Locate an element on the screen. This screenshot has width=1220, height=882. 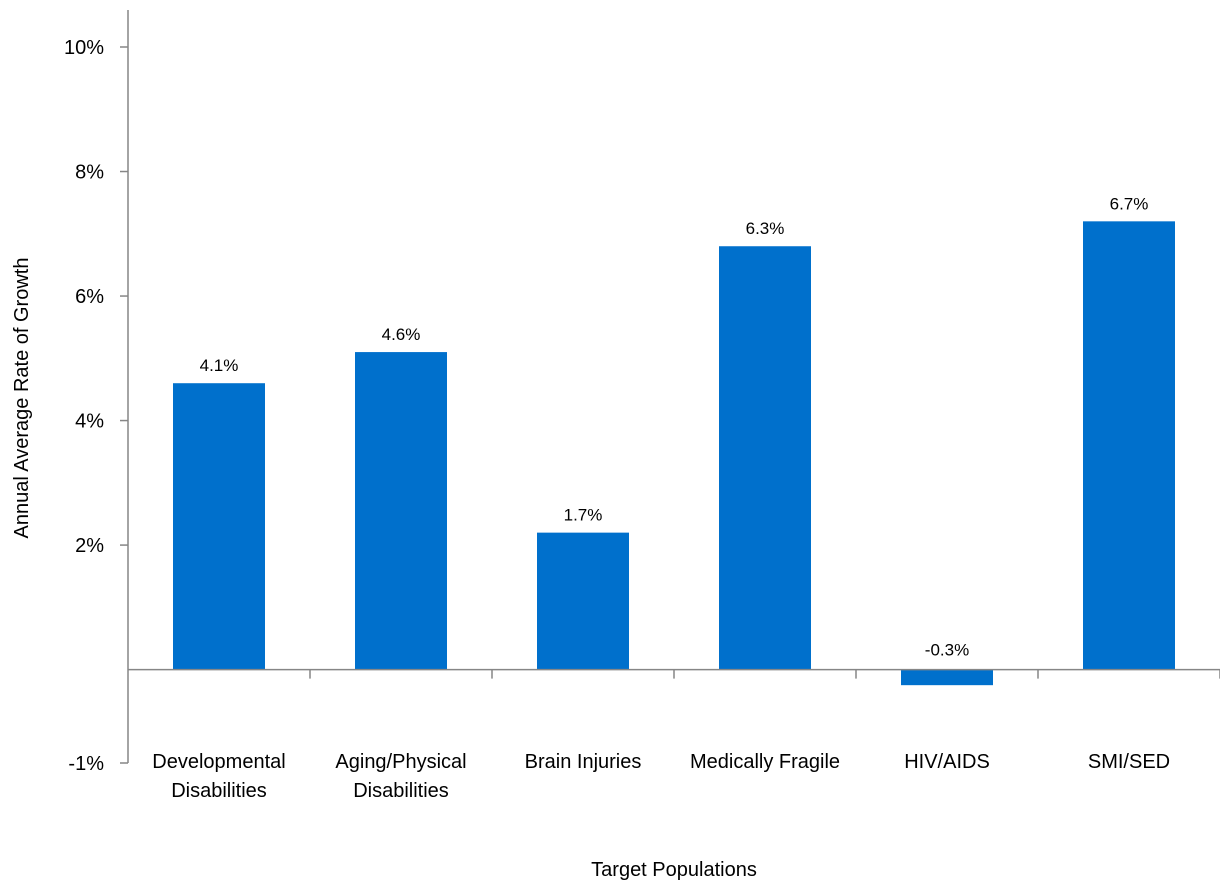
y-axis: -1% 2% 4% 6% 8% 10% is located at coordinates (96, 392).